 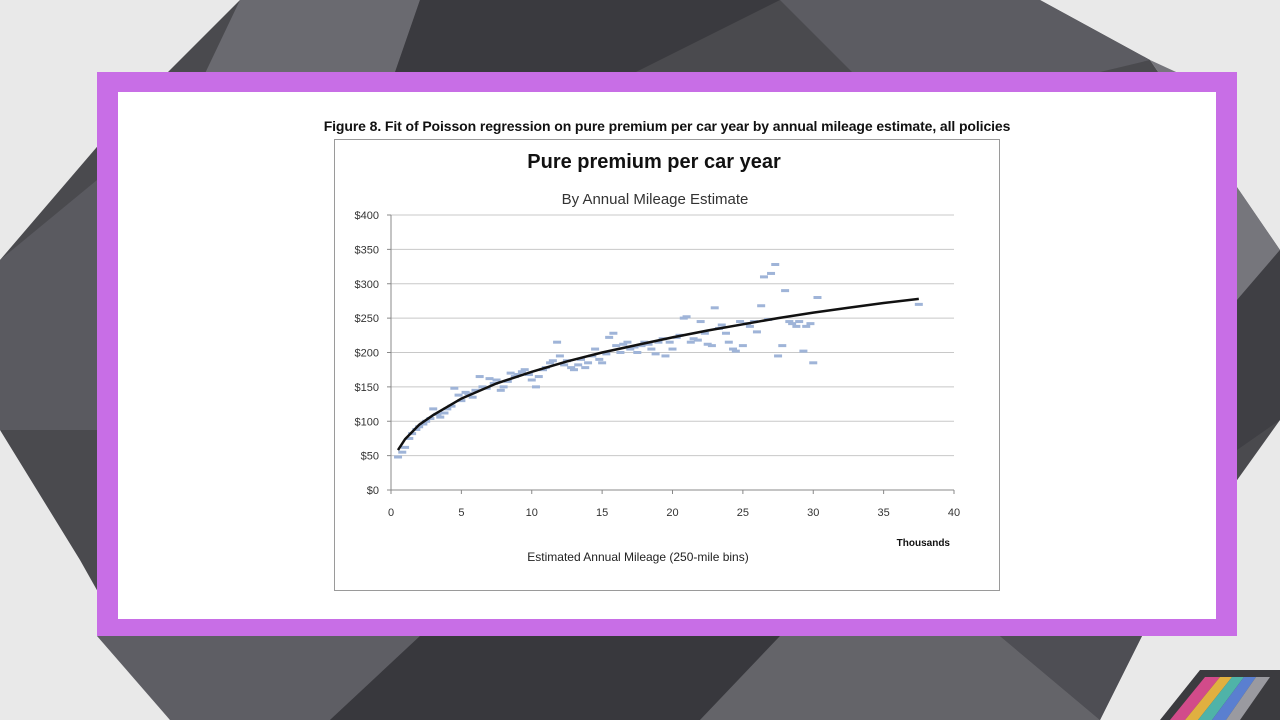 I want to click on x-tick-label: 40, so click(x=954, y=513).